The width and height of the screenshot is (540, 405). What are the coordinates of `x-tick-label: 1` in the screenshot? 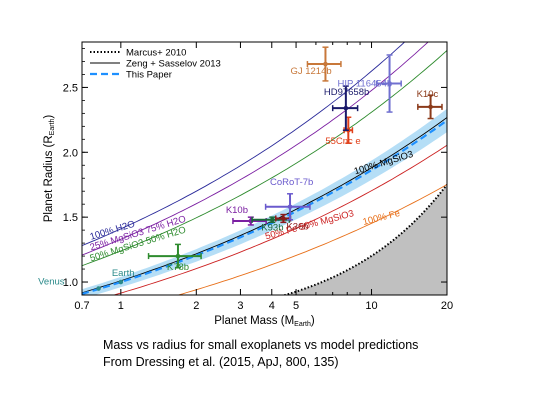 It's located at (121, 306).